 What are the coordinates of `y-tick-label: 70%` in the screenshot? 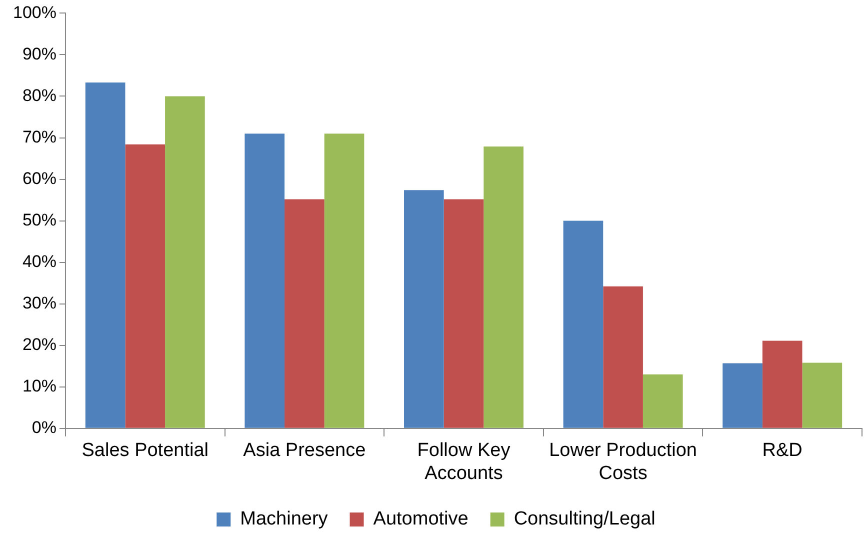 It's located at (39, 136).